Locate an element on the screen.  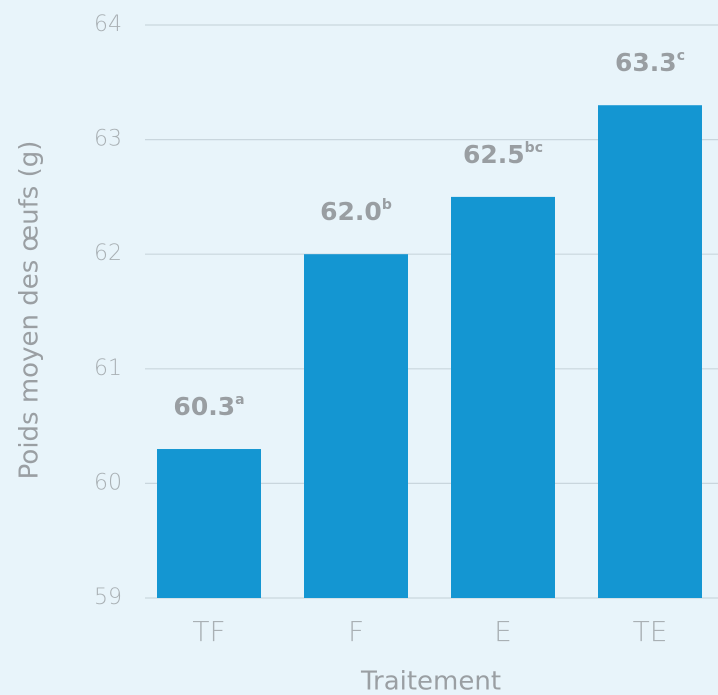
value-label: 62.5bc is located at coordinates (503, 154).